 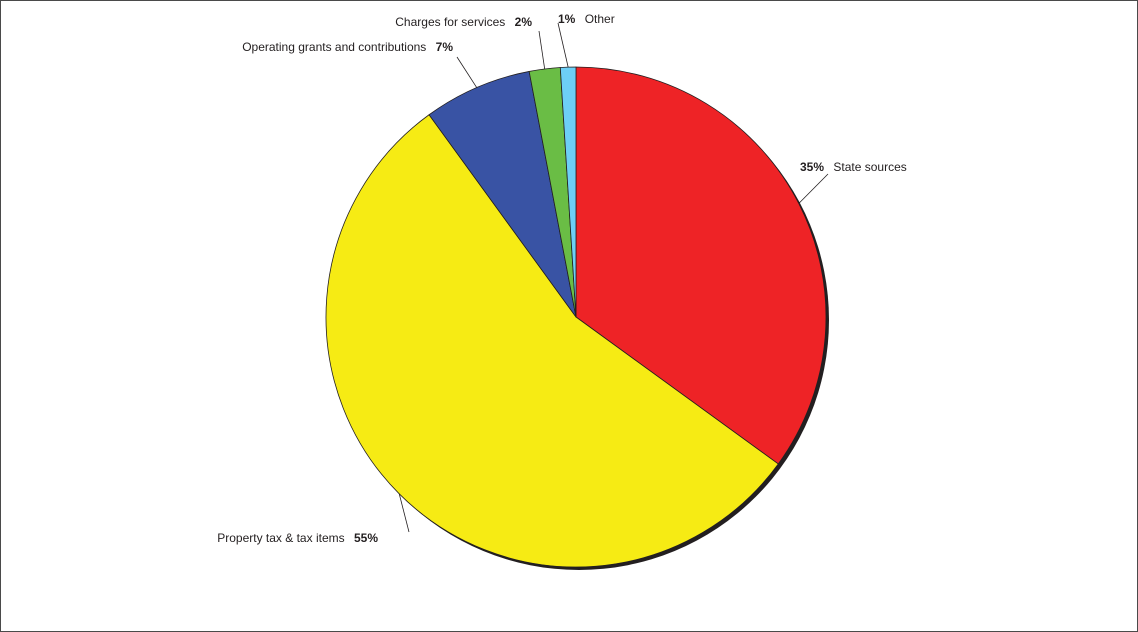 What do you see at coordinates (502, 194) in the screenshot?
I see `pie-slice-operating-grants-and-contributions` at bounding box center [502, 194].